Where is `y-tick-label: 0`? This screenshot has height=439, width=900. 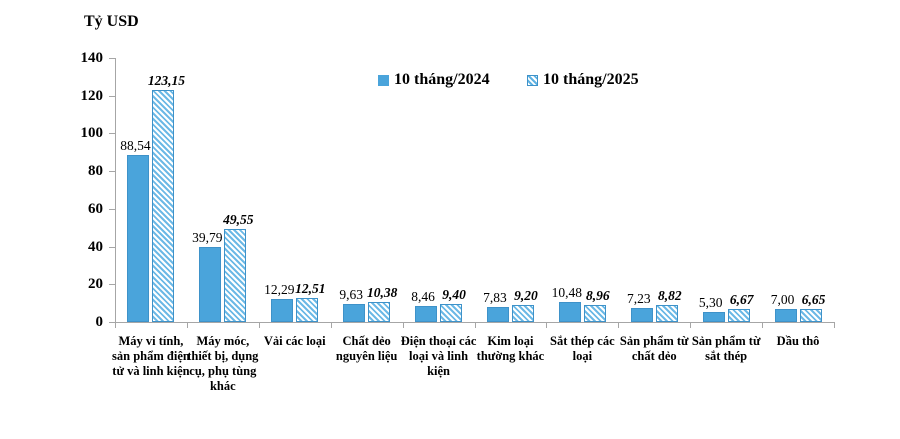 y-tick-label: 0 is located at coordinates (99, 322).